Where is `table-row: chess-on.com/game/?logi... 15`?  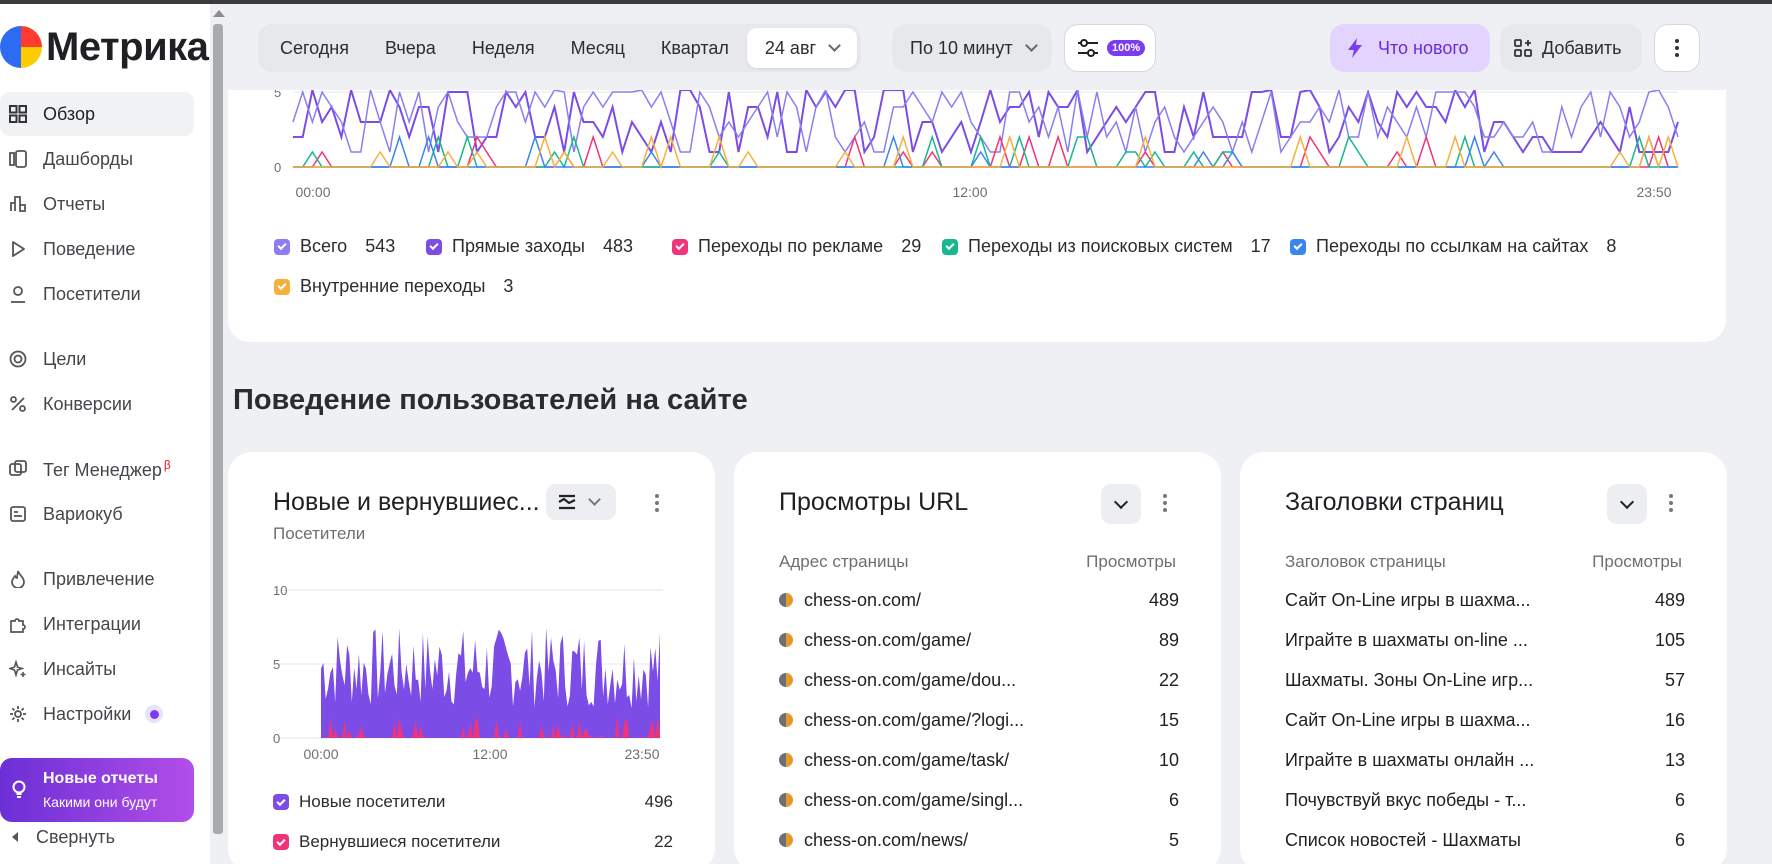 table-row: chess-on.com/game/?logi... 15 is located at coordinates (979, 720).